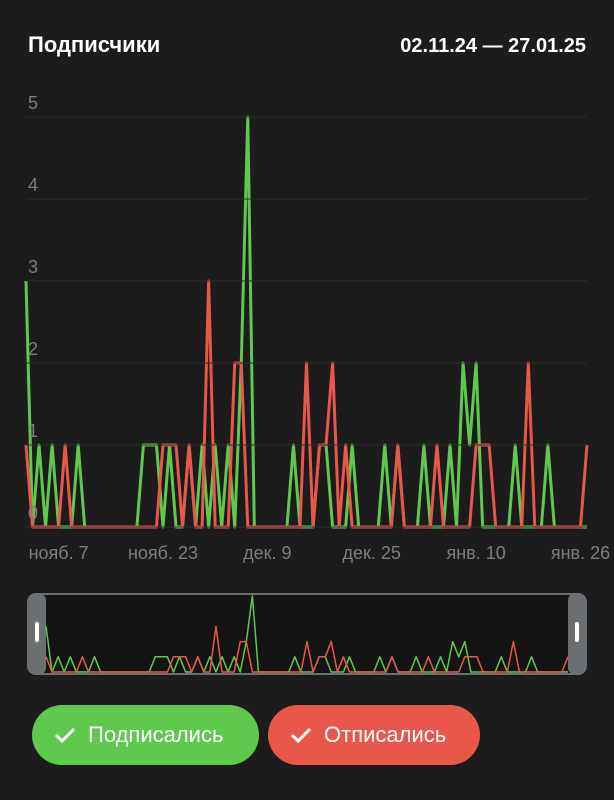 This screenshot has height=800, width=614. Describe the element at coordinates (33, 513) in the screenshot. I see `y-tick-label: 0` at that location.